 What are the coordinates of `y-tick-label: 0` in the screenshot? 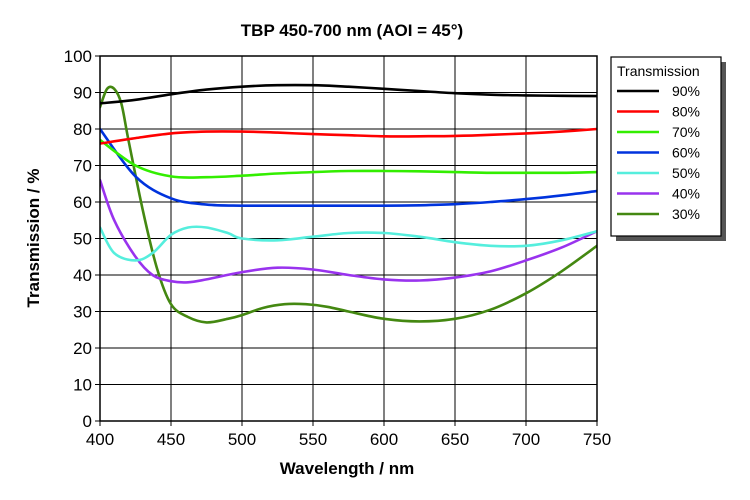 It's located at (87, 421).